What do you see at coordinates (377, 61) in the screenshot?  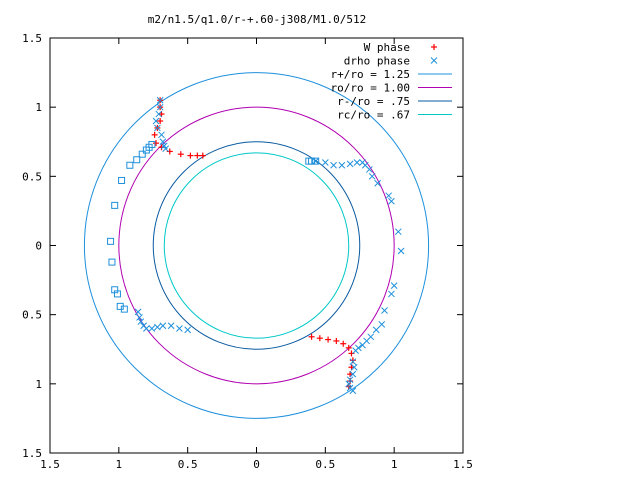 I see `legend-label: drho phase` at bounding box center [377, 61].